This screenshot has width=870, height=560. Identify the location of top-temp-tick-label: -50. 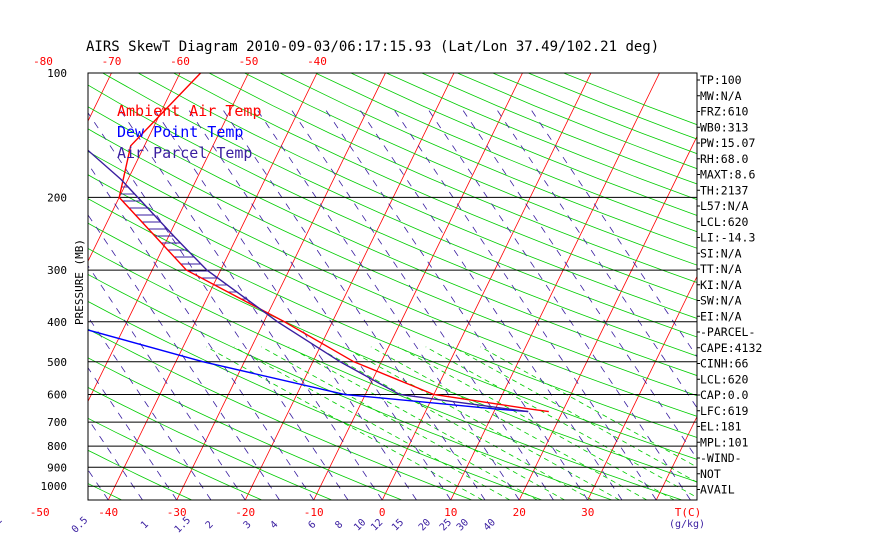
(249, 61).